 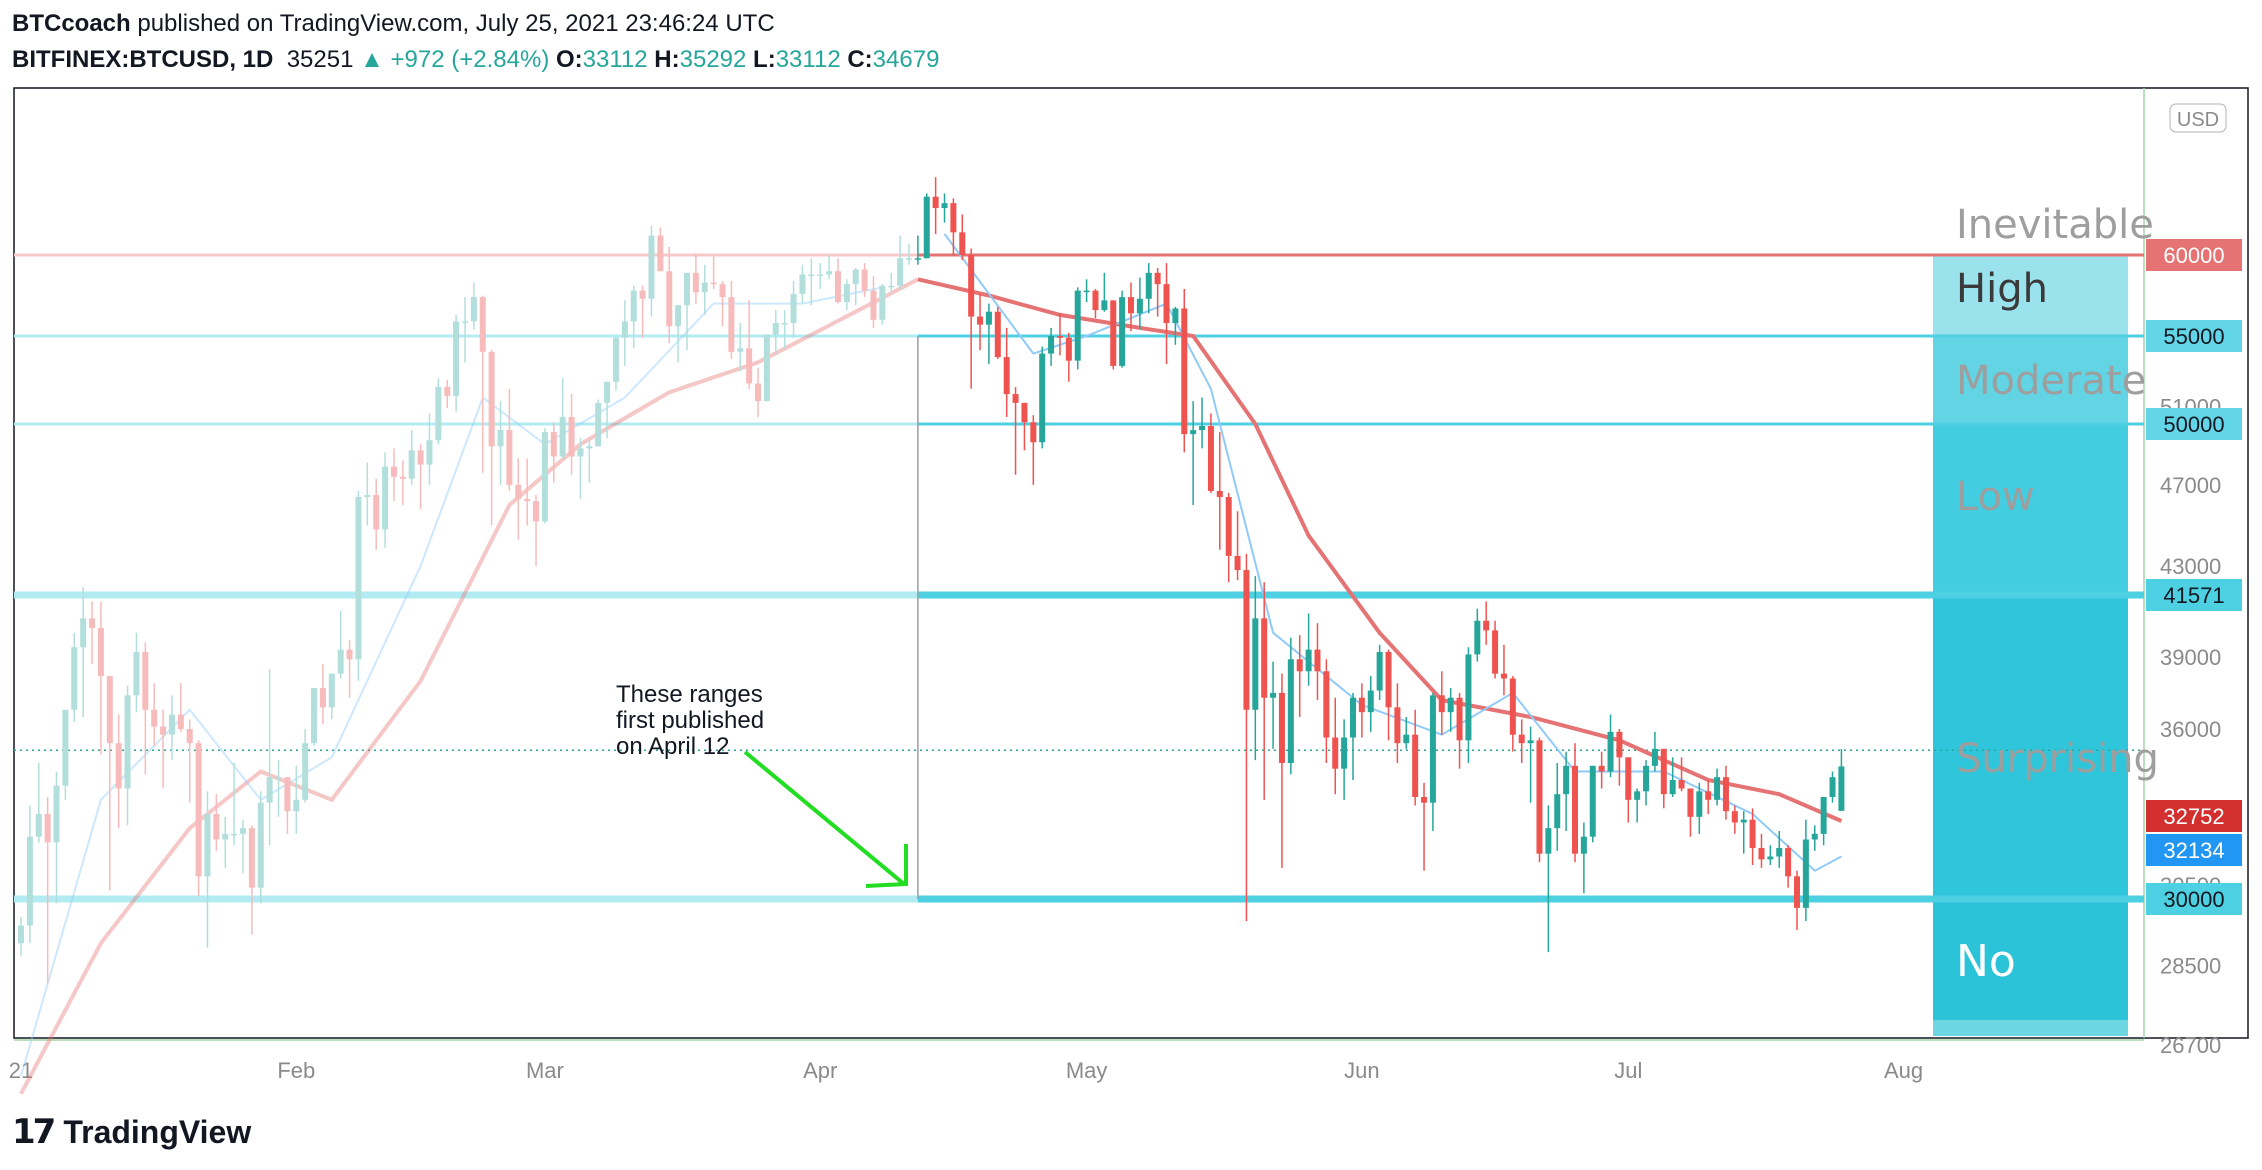 What do you see at coordinates (2055, 225) in the screenshot?
I see `zone-label: Inevitable` at bounding box center [2055, 225].